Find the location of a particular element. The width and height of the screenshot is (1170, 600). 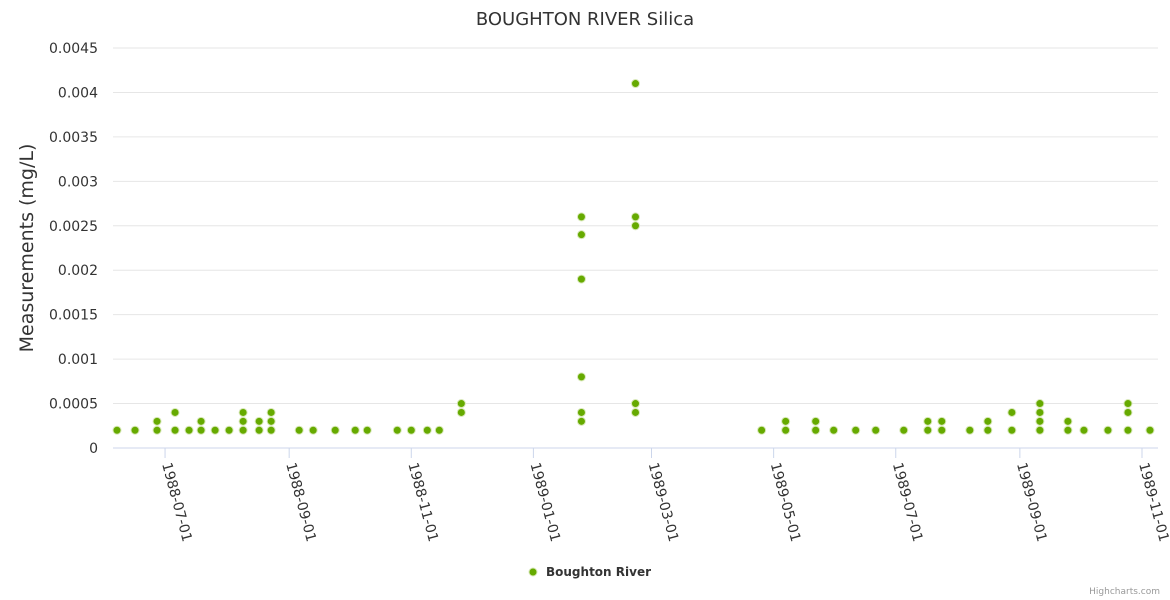

x-tick-label: 1989-05-01 is located at coordinates (785, 502).